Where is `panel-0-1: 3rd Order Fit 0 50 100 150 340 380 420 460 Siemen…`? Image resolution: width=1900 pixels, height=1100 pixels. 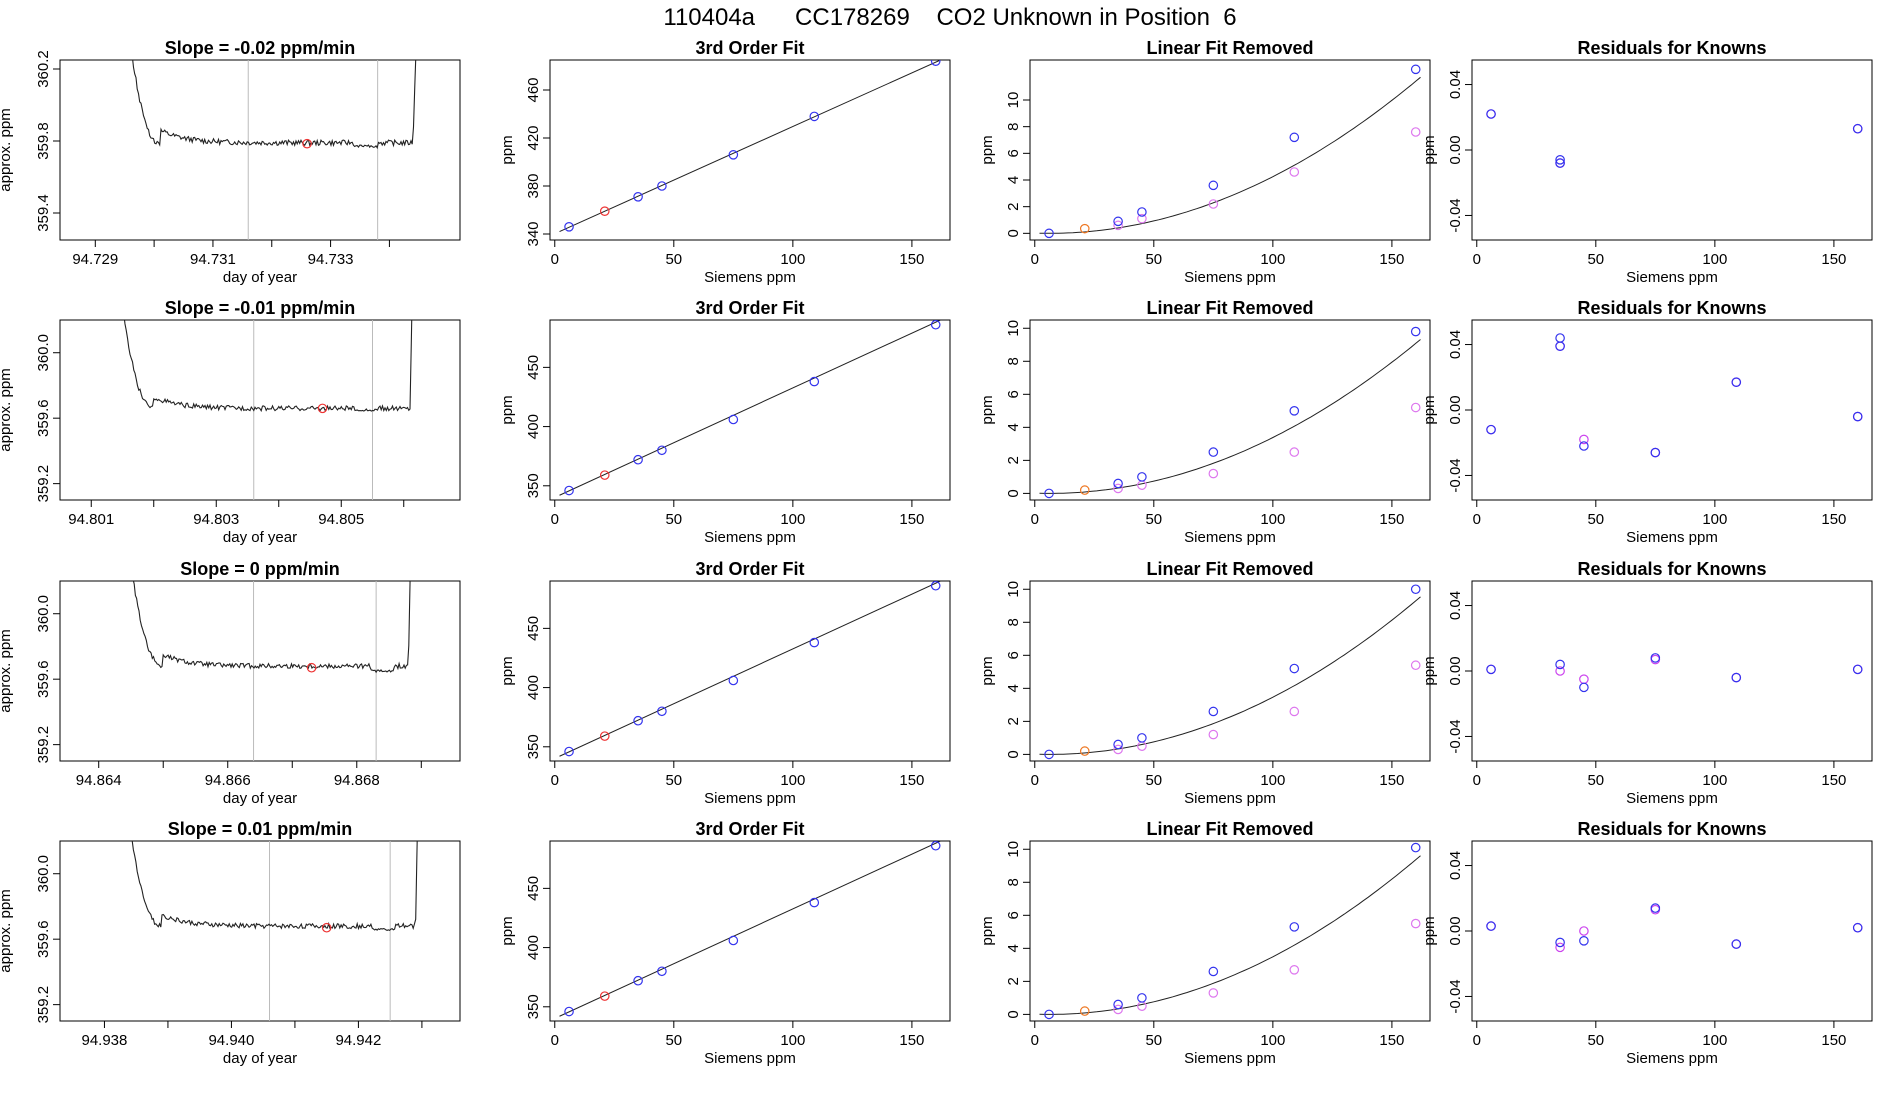
panel-0-1: 3rd Order Fit 0 50 100 150 340 380 420 460 Siemen… is located at coordinates (725, 162).